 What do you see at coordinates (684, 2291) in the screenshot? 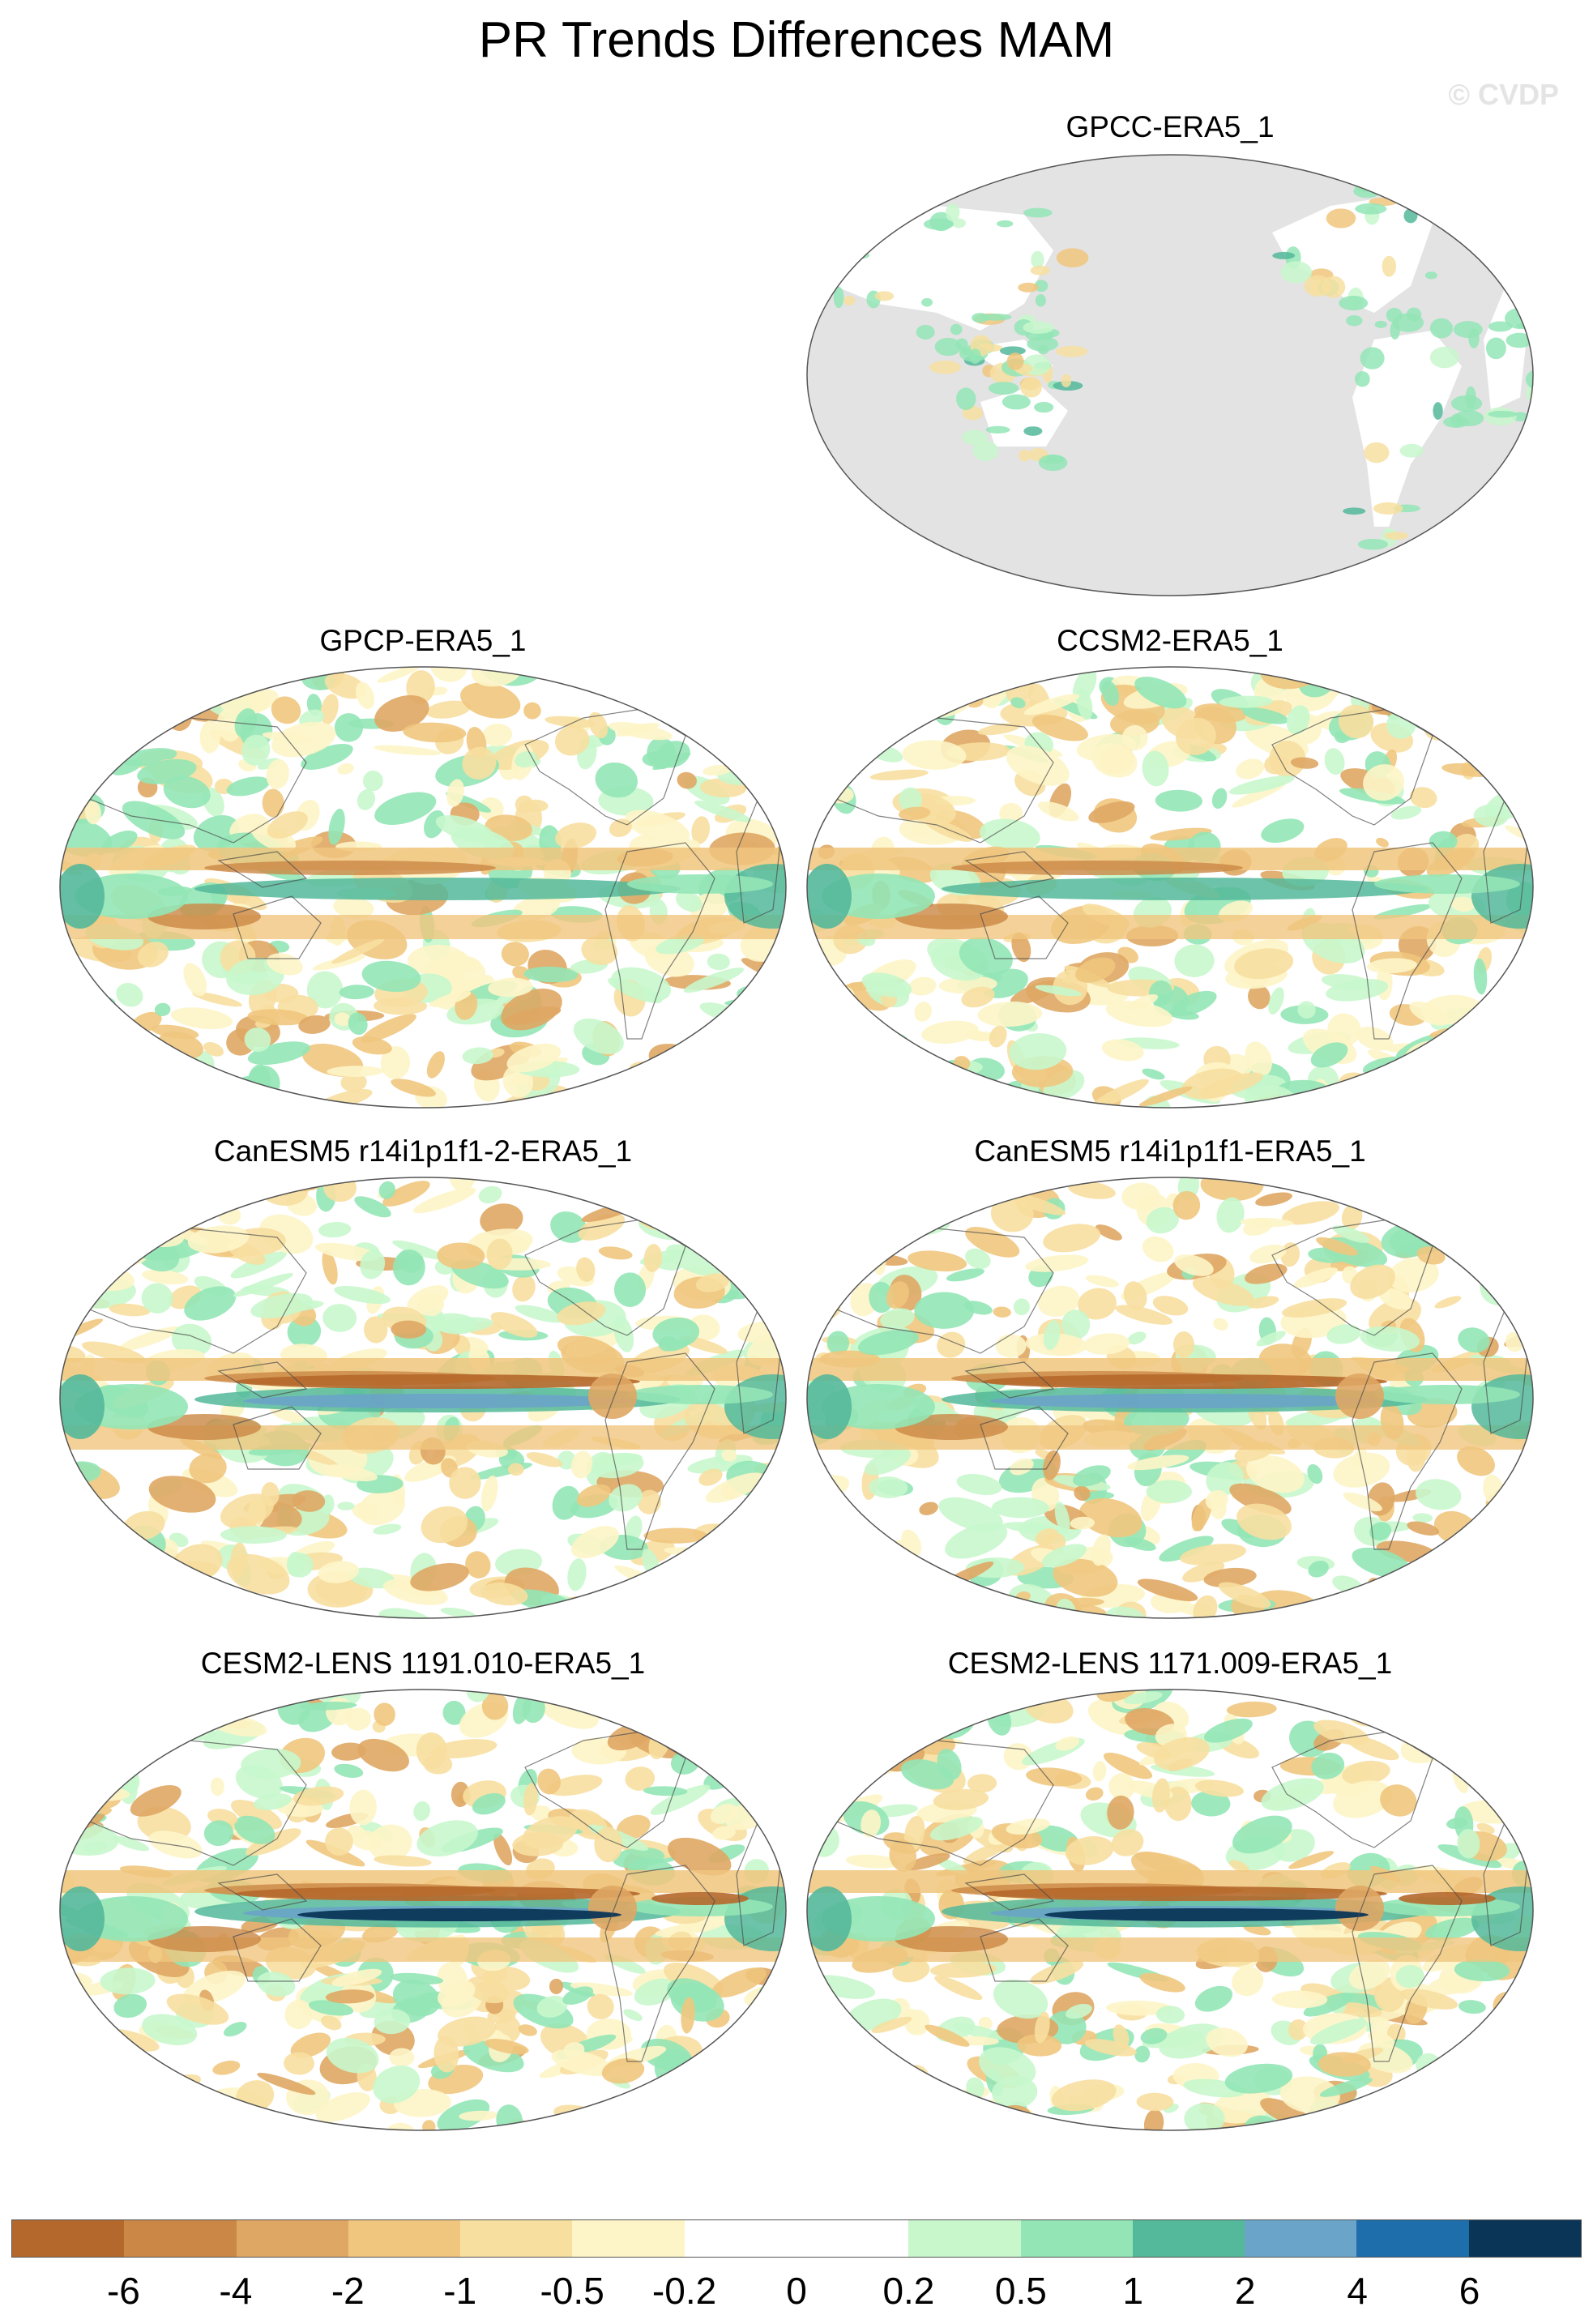
I see `colorbar-tick-label: -0.2` at bounding box center [684, 2291].